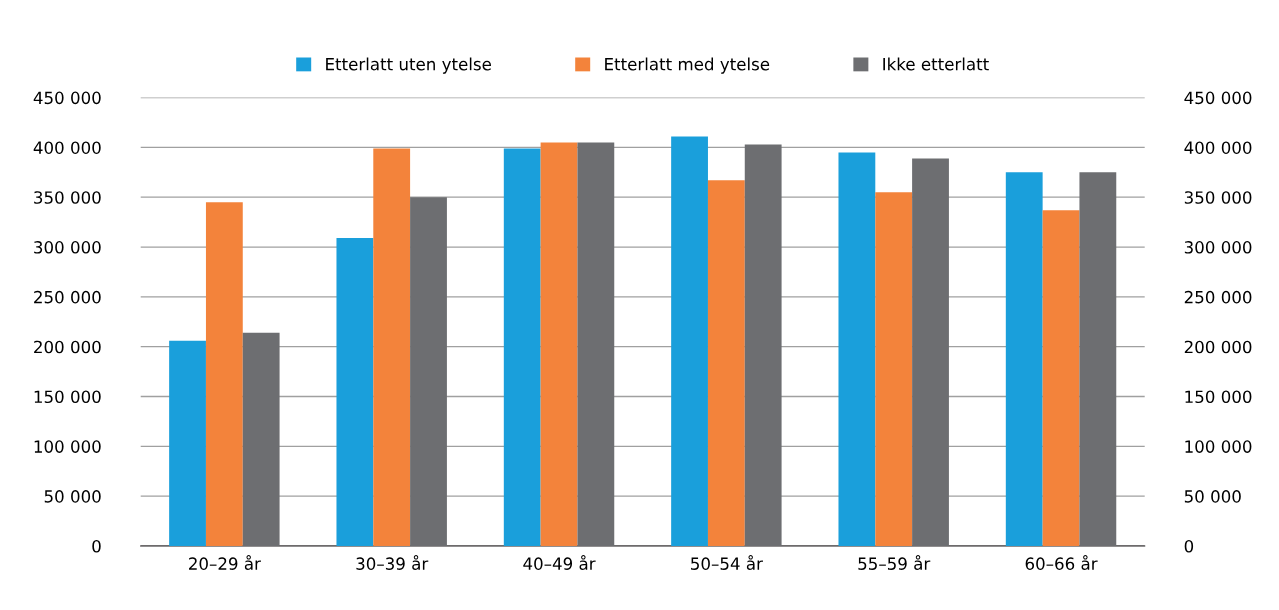 This screenshot has width=1279, height=610. I want to click on y2-tick-label: 400 000, so click(1218, 147).